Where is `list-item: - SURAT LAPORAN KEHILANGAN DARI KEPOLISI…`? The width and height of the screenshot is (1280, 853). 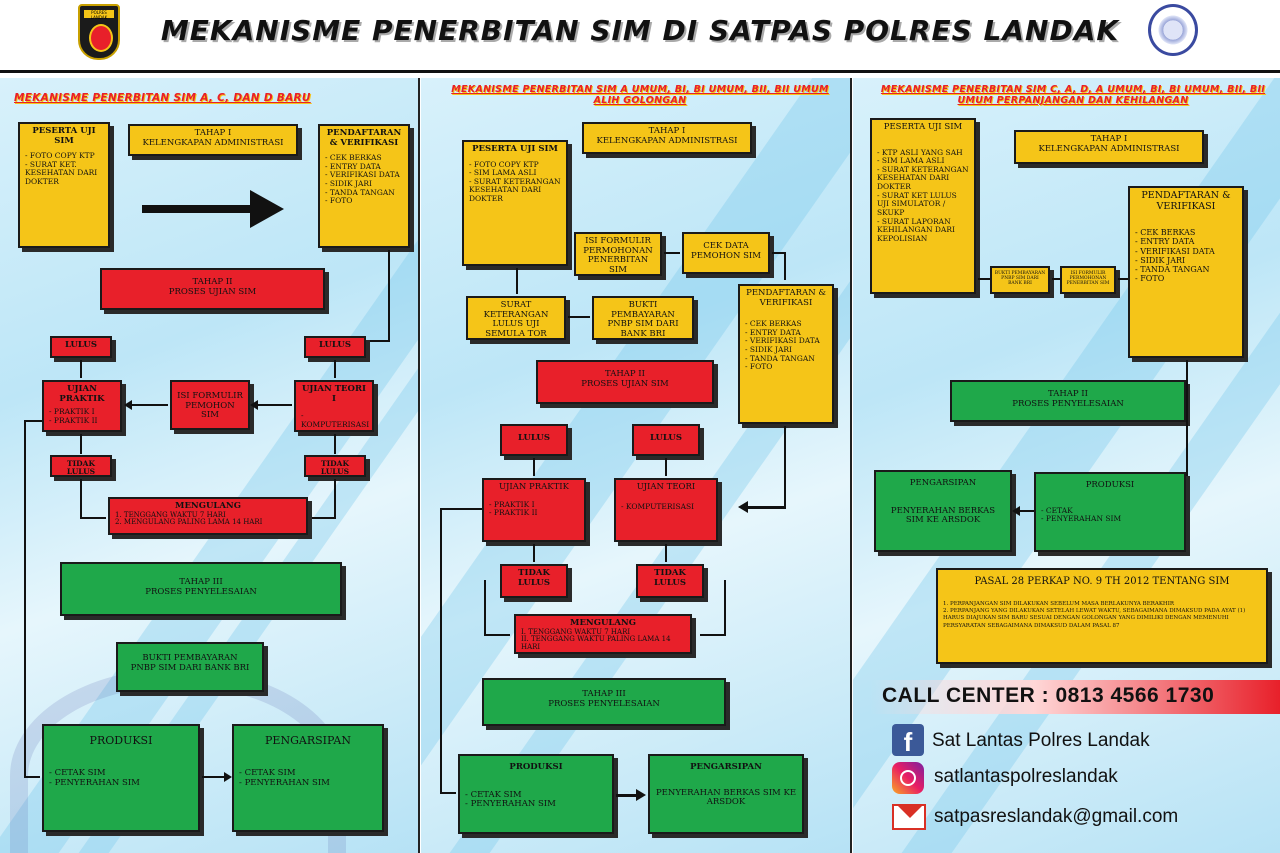
list-item: - SURAT LAPORAN KEHILANGAN DARI KEPOLISI… is located at coordinates (916, 229).